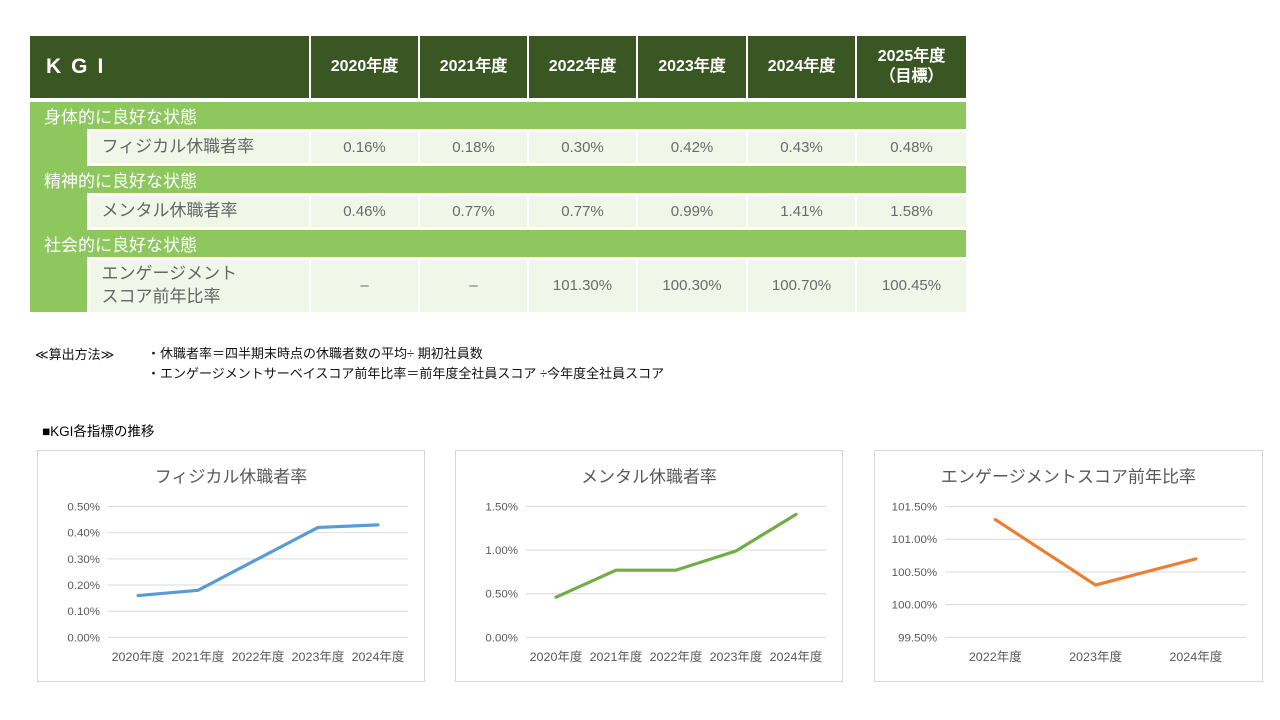  I want to click on year-header-2021: 2021年度, so click(473, 69).